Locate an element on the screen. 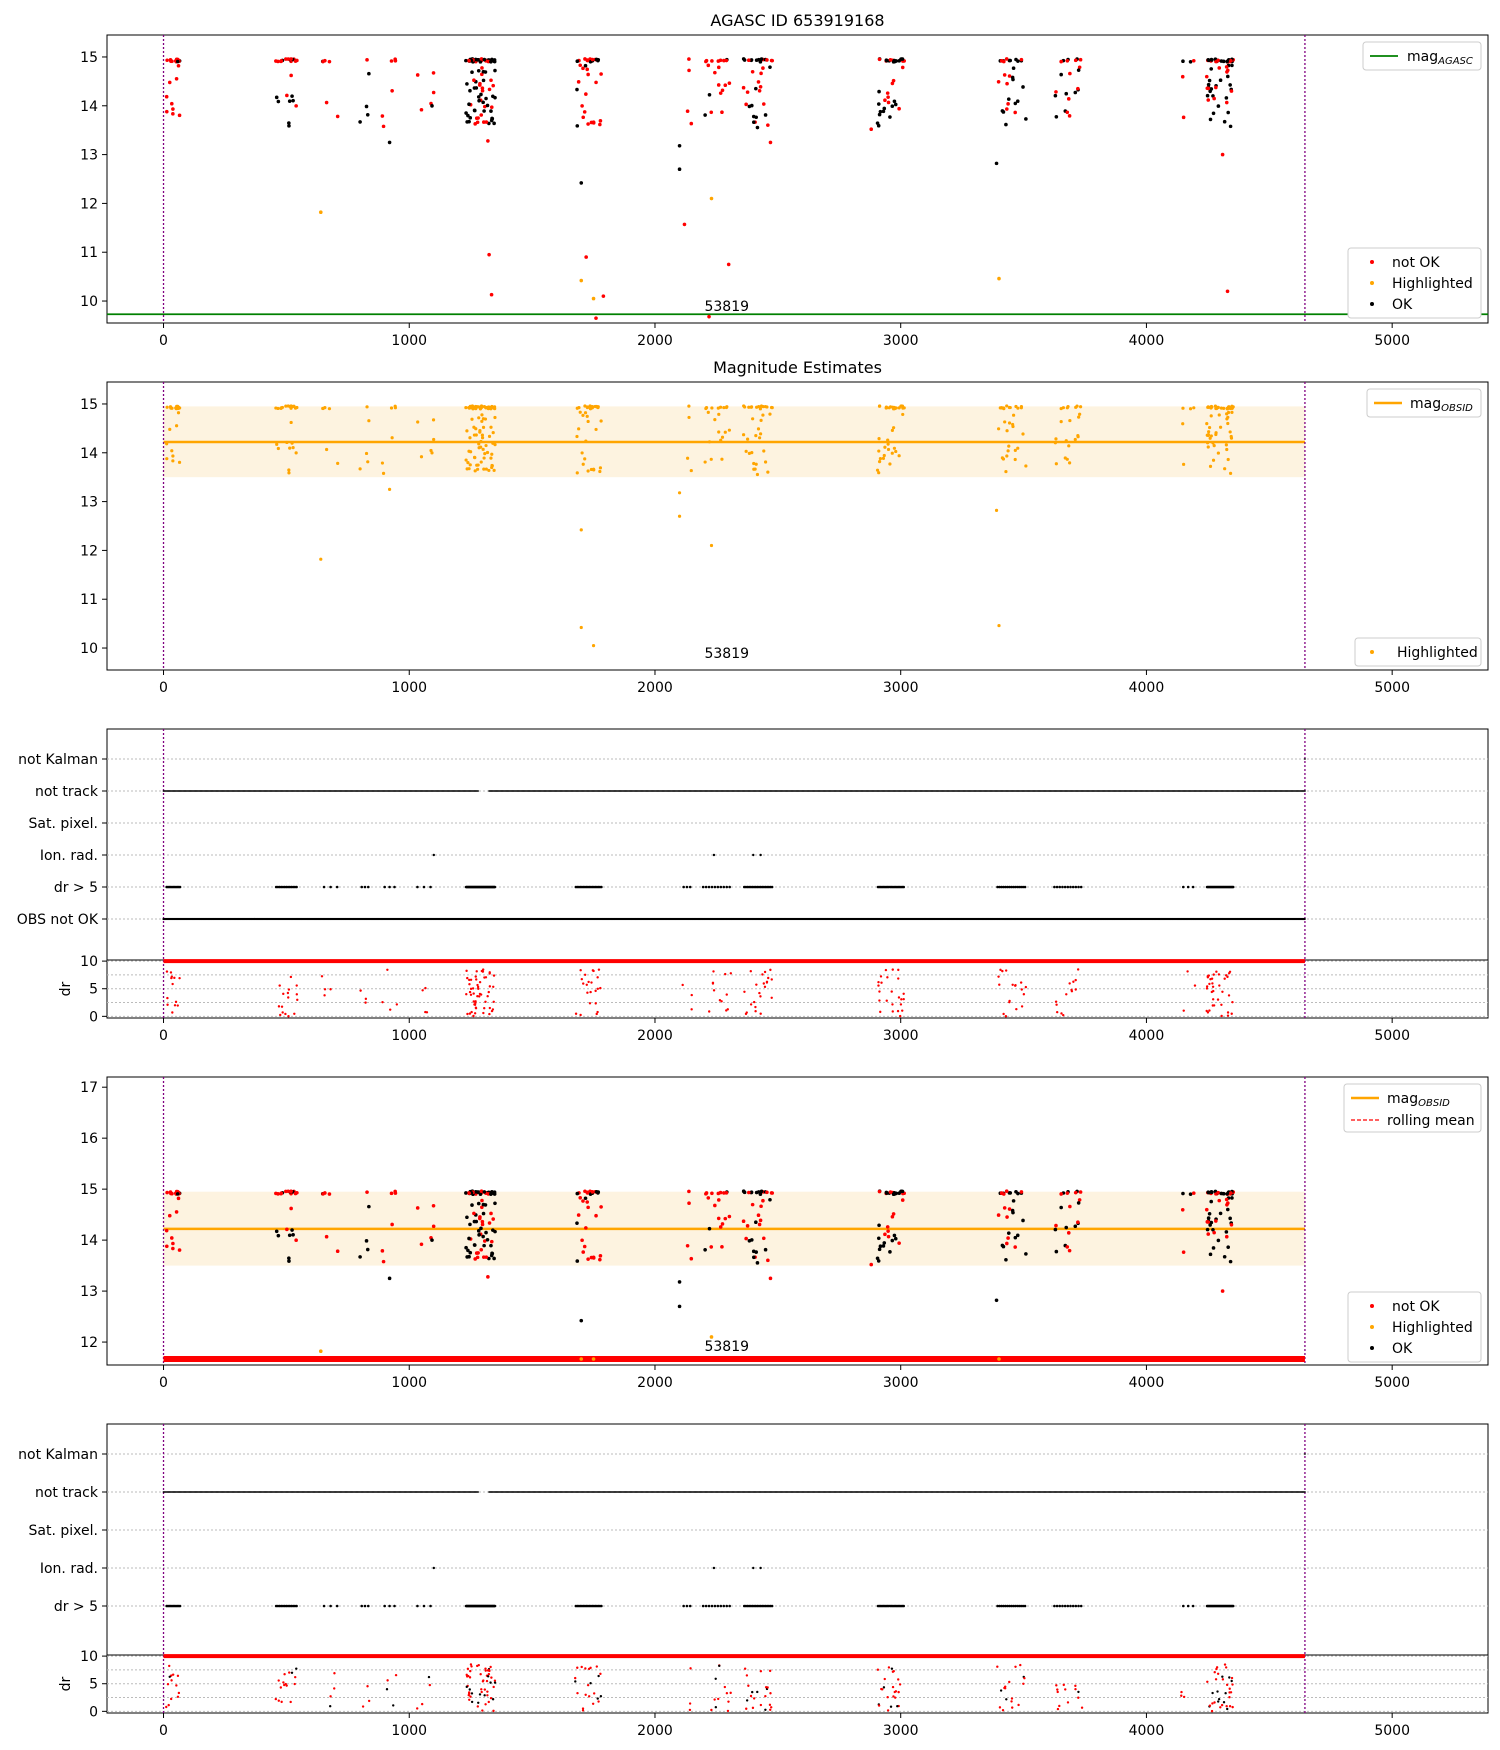 The image size is (1500, 1750). y-tick-label: 14 is located at coordinates (89, 107).